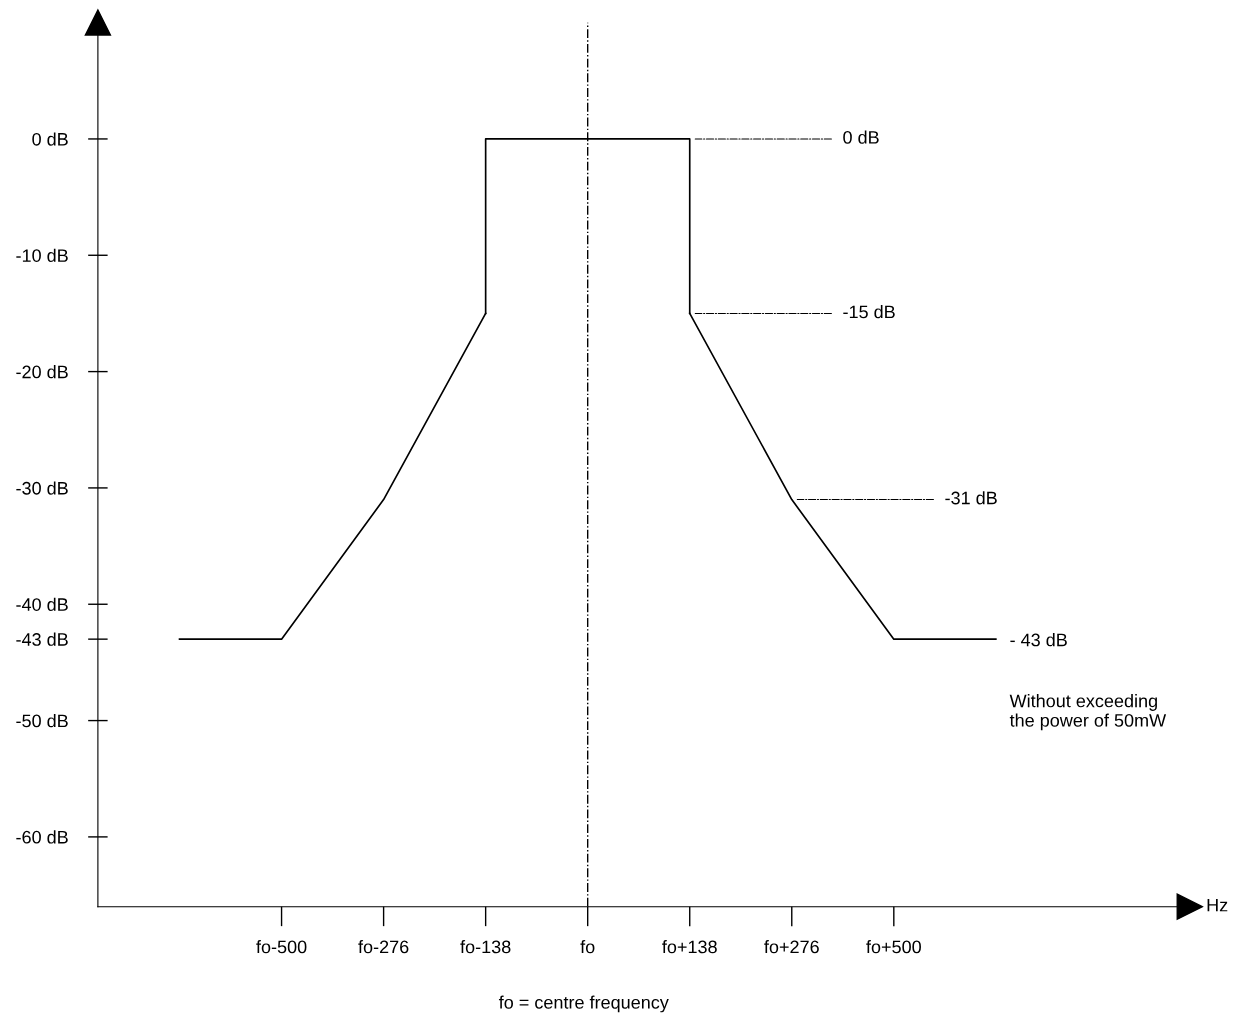 This screenshot has height=1028, width=1255. Describe the element at coordinates (587, 947) in the screenshot. I see `x-tick-label: fo` at that location.